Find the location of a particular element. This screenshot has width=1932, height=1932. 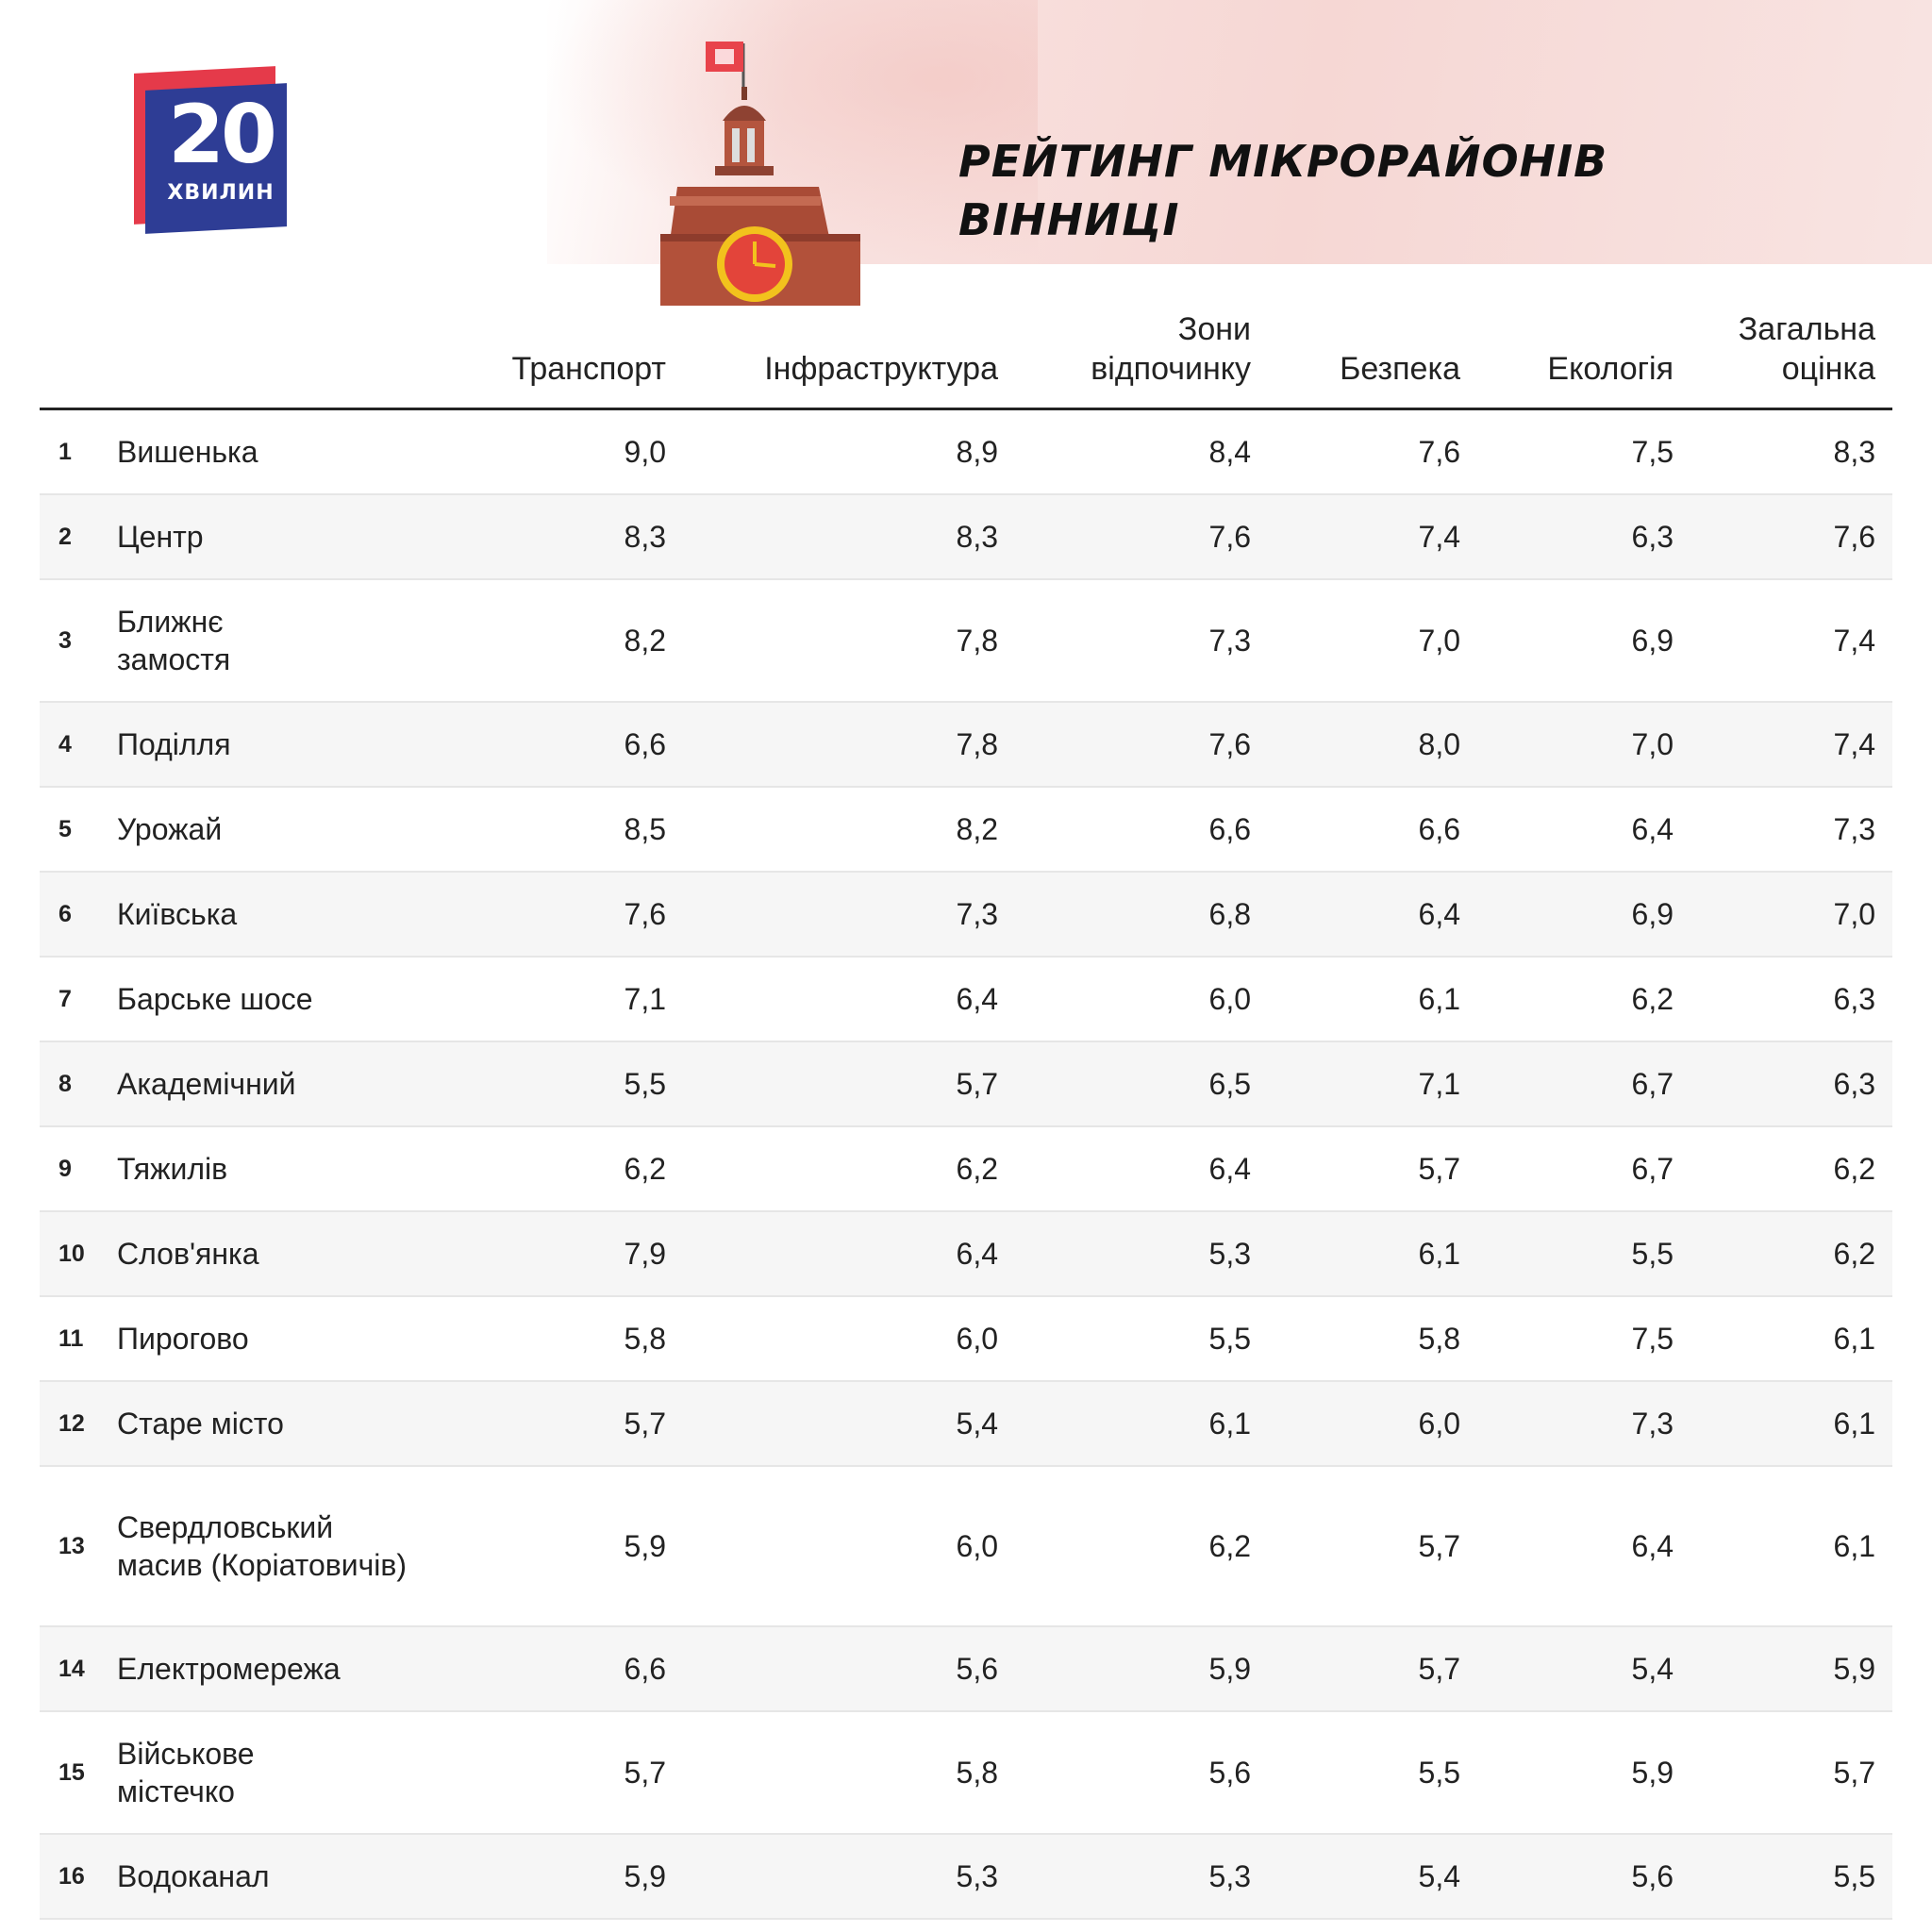

row-rank: 3 is located at coordinates (79, 641).